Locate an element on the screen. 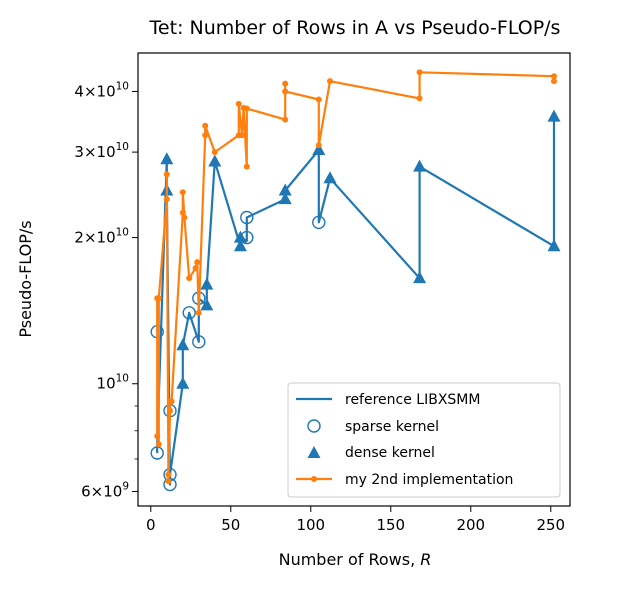 This screenshot has height=590, width=641. y-tick-label: 6×10⁹ is located at coordinates (105, 490).